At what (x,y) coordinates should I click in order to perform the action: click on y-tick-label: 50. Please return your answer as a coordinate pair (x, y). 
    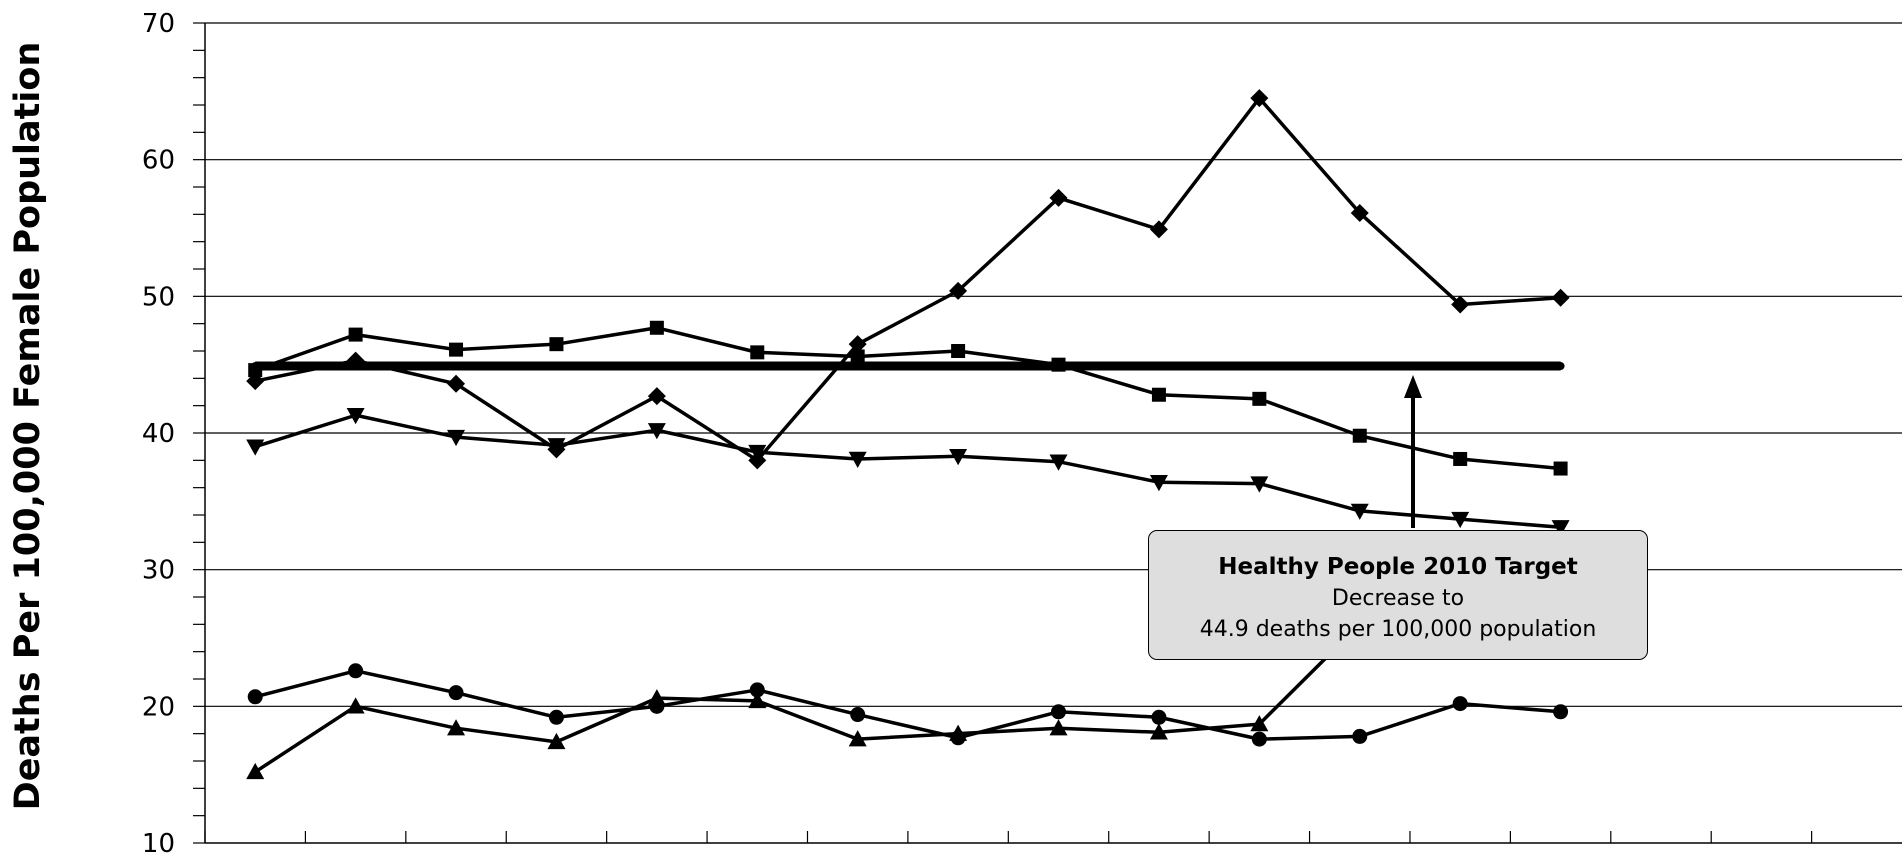
    Looking at the image, I should click on (158, 297).